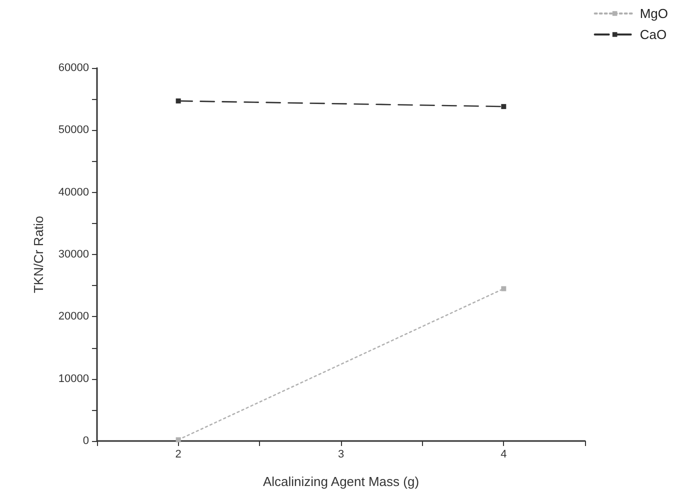 The image size is (681, 500). What do you see at coordinates (653, 34) in the screenshot?
I see `legend-label: CaO` at bounding box center [653, 34].